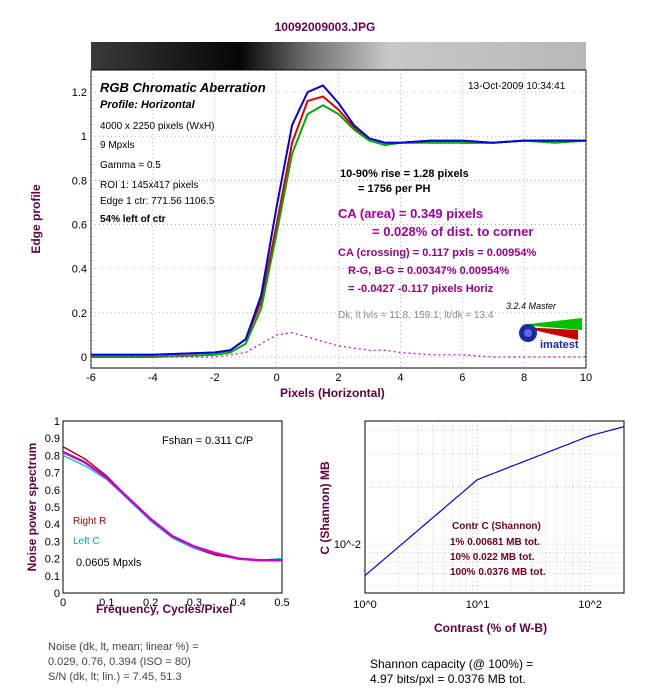 This screenshot has height=700, width=650. Describe the element at coordinates (429, 271) in the screenshot. I see `rg-bg-percent: R-G, B-G = 0.00347% 0.00954%` at that location.